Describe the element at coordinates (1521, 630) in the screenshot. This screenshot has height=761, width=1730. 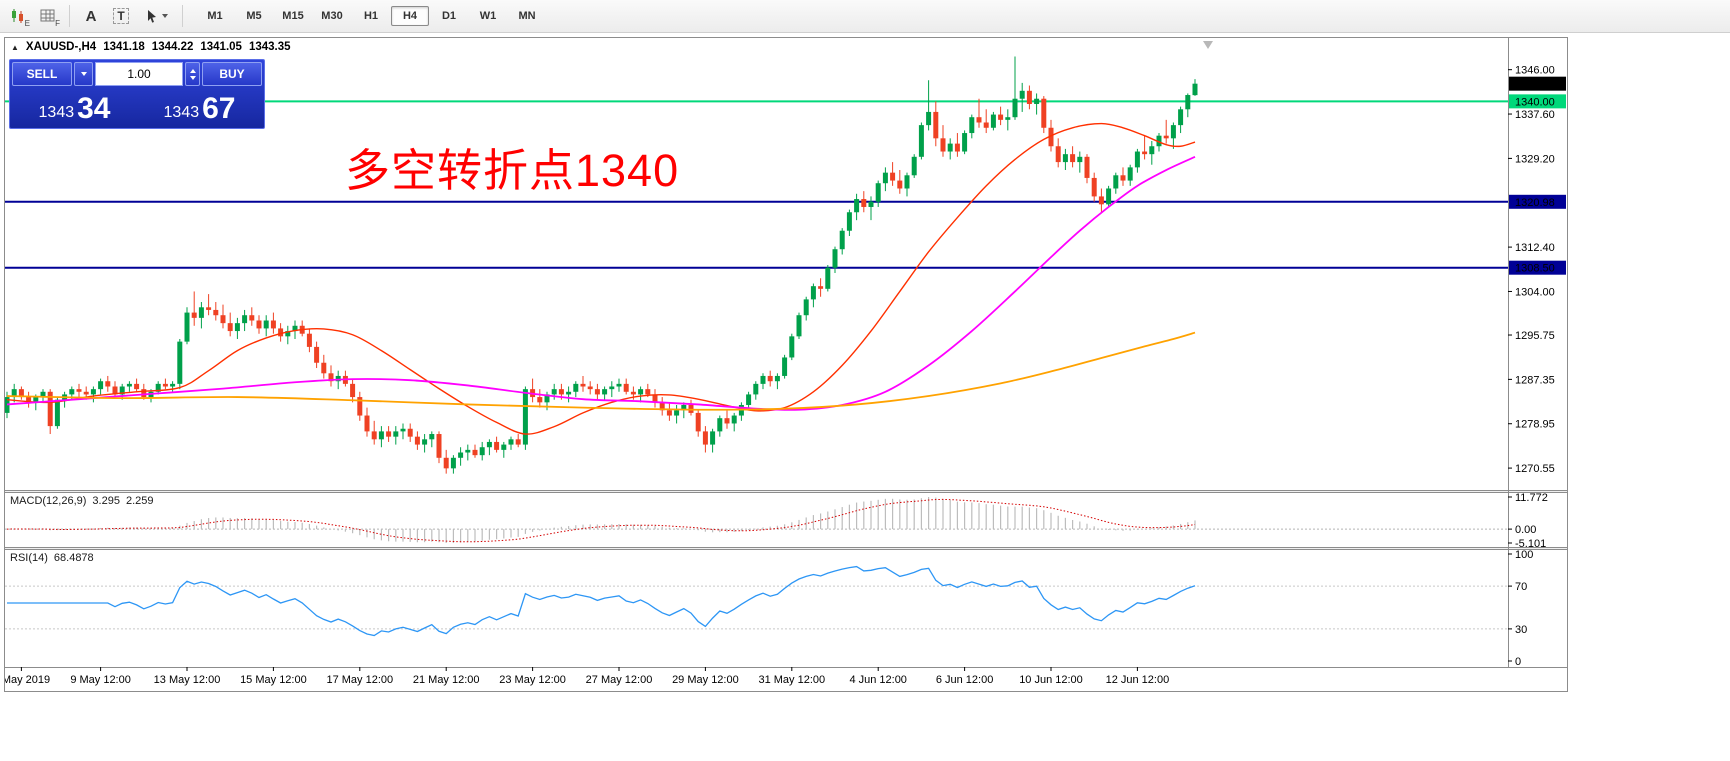
I see `svg-text: 30` at that location.